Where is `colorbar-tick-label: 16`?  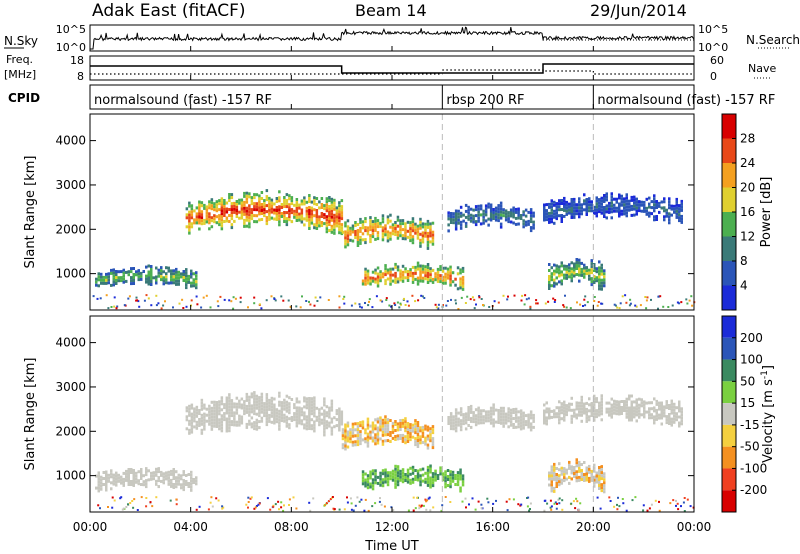 colorbar-tick-label: 16 is located at coordinates (747, 212).